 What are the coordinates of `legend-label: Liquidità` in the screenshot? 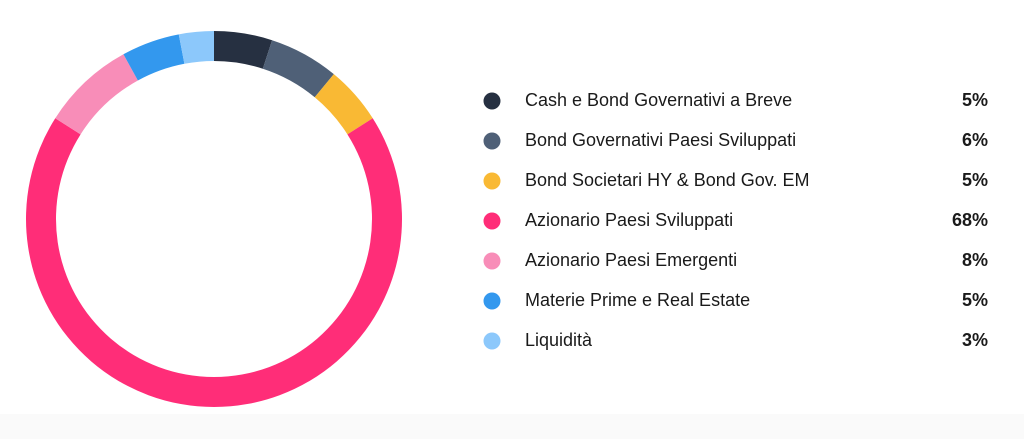 It's located at (559, 340).